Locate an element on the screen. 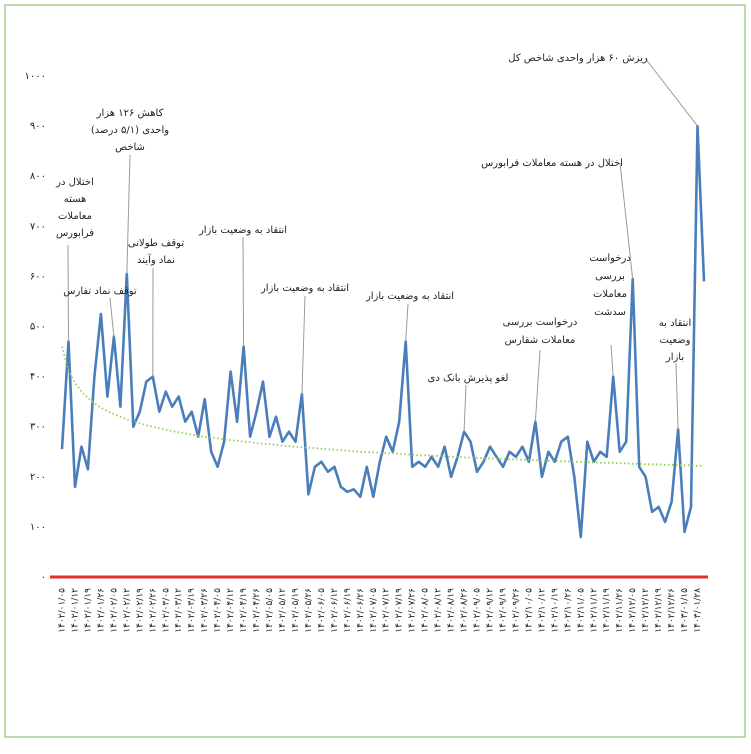  annotation-text: توقف نماد تفارس is located at coordinates (100, 291).